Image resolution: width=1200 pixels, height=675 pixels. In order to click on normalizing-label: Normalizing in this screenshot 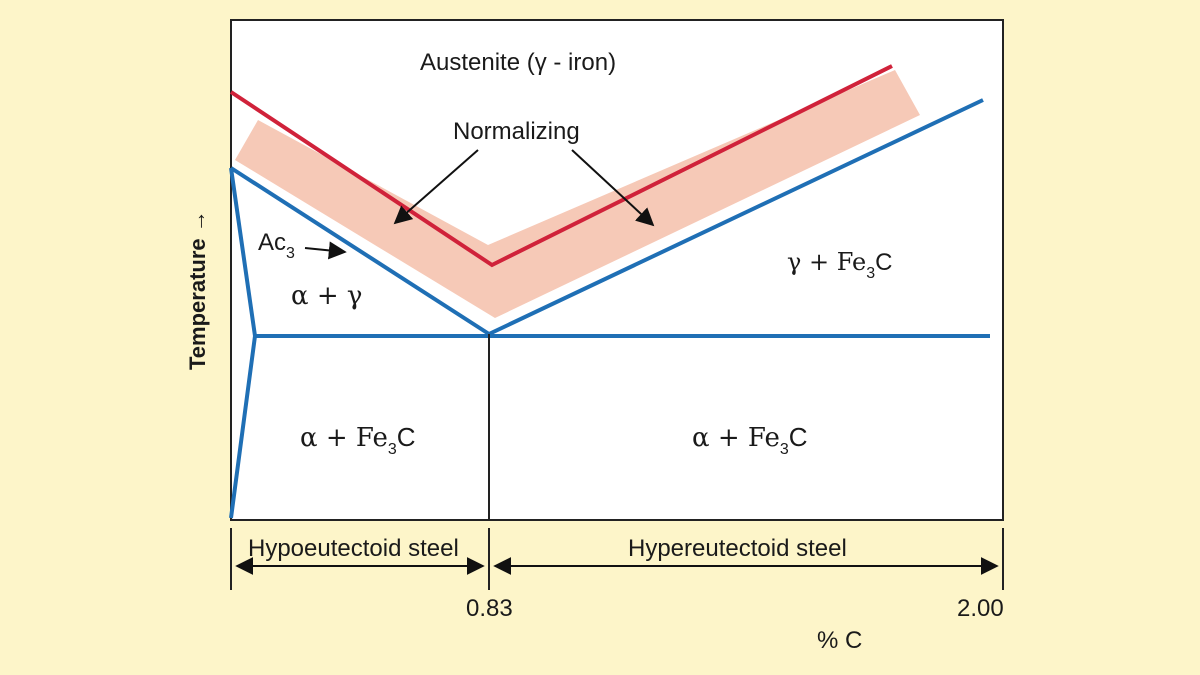, I will do `click(516, 131)`.